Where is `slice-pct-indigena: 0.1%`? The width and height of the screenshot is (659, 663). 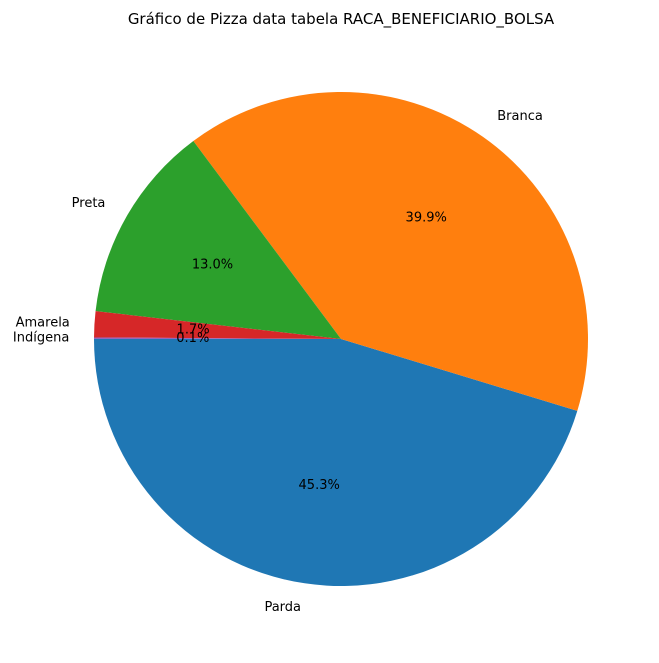
slice-pct-indigena: 0.1% is located at coordinates (192, 338).